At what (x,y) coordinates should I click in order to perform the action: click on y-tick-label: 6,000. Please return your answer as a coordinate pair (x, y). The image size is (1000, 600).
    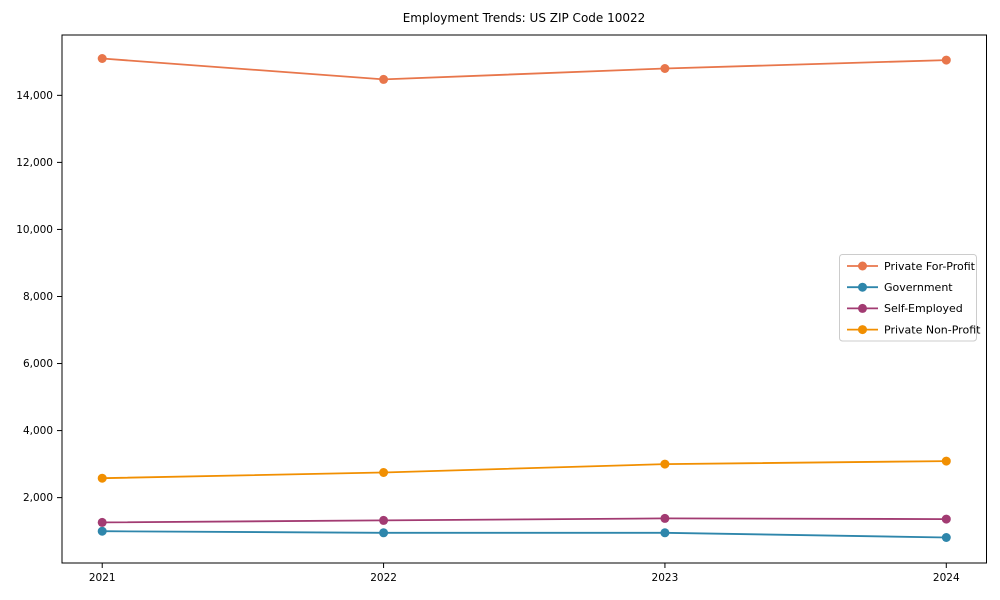
    Looking at the image, I should click on (38, 364).